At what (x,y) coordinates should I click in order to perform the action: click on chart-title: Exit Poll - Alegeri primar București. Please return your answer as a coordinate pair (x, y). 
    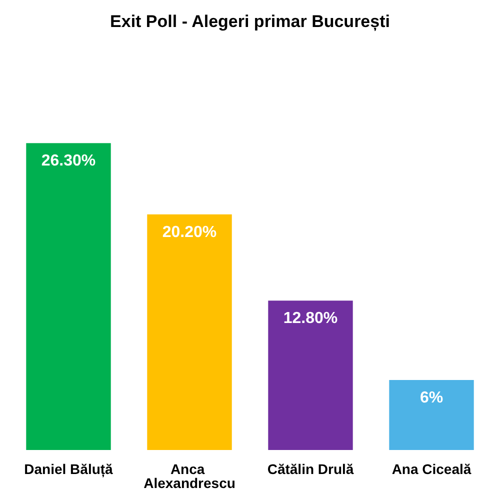
    Looking at the image, I should click on (250, 21).